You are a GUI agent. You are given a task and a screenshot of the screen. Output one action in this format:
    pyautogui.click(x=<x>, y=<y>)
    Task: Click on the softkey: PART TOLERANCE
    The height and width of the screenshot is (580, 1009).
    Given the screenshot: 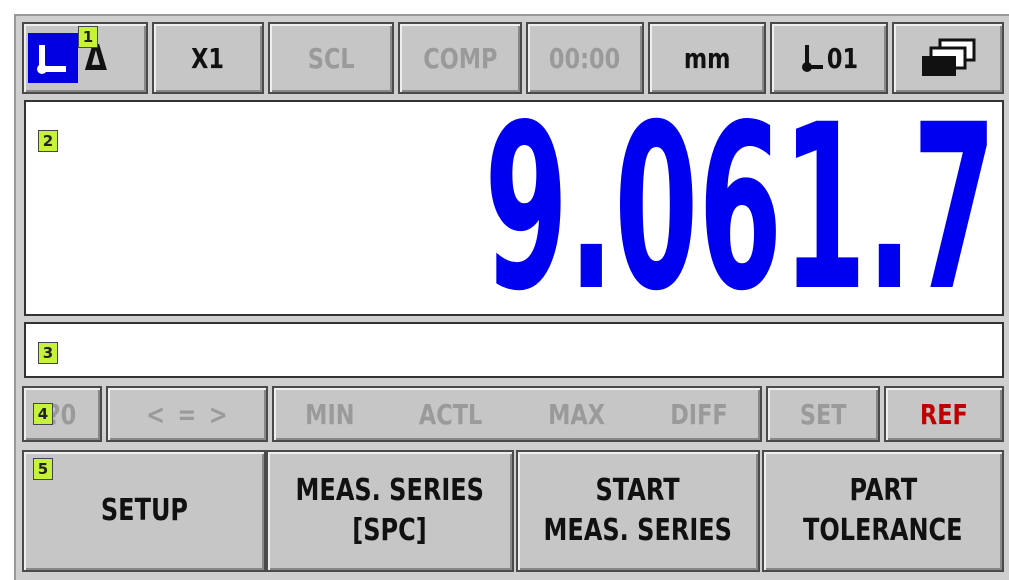 What is the action you would take?
    pyautogui.click(x=883, y=511)
    